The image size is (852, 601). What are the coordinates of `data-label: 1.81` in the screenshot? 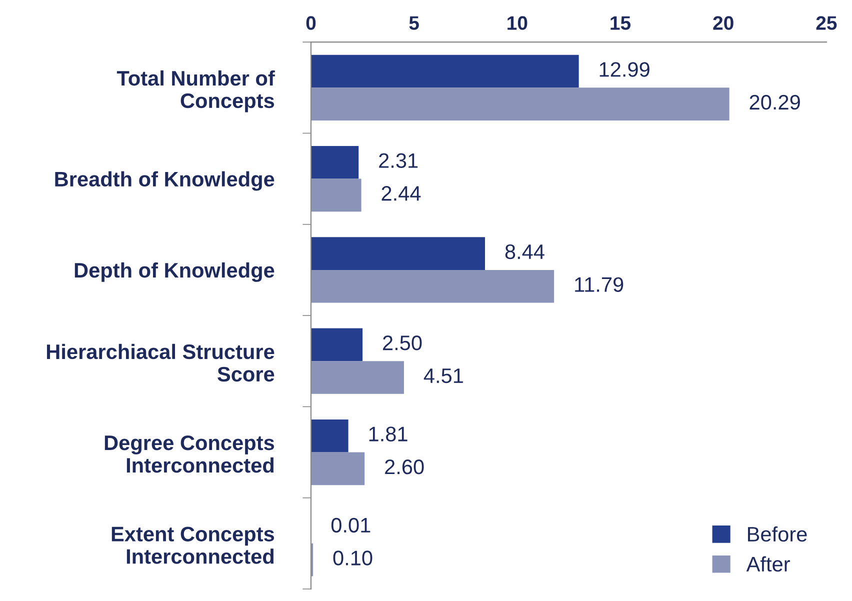 It's located at (388, 434).